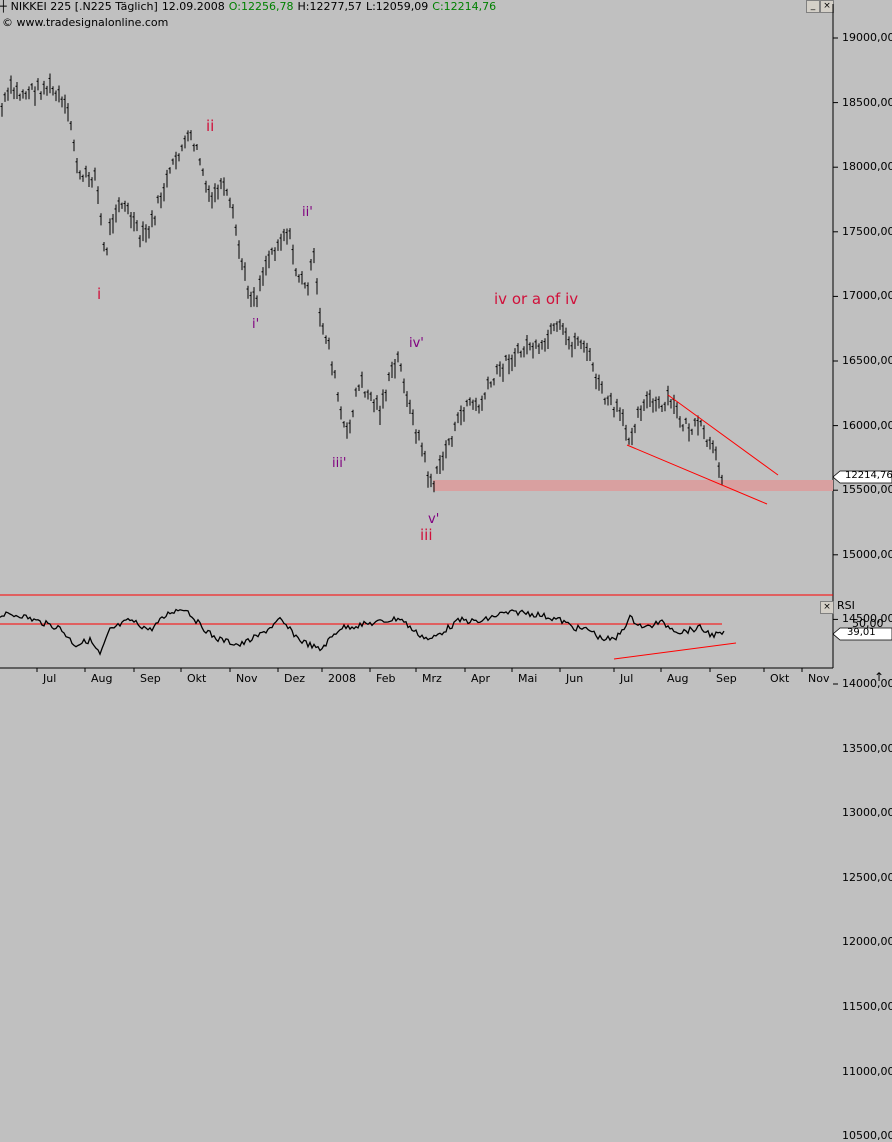 This screenshot has width=892, height=1142. I want to click on price-tick-label: 15000,00, so click(867, 554).